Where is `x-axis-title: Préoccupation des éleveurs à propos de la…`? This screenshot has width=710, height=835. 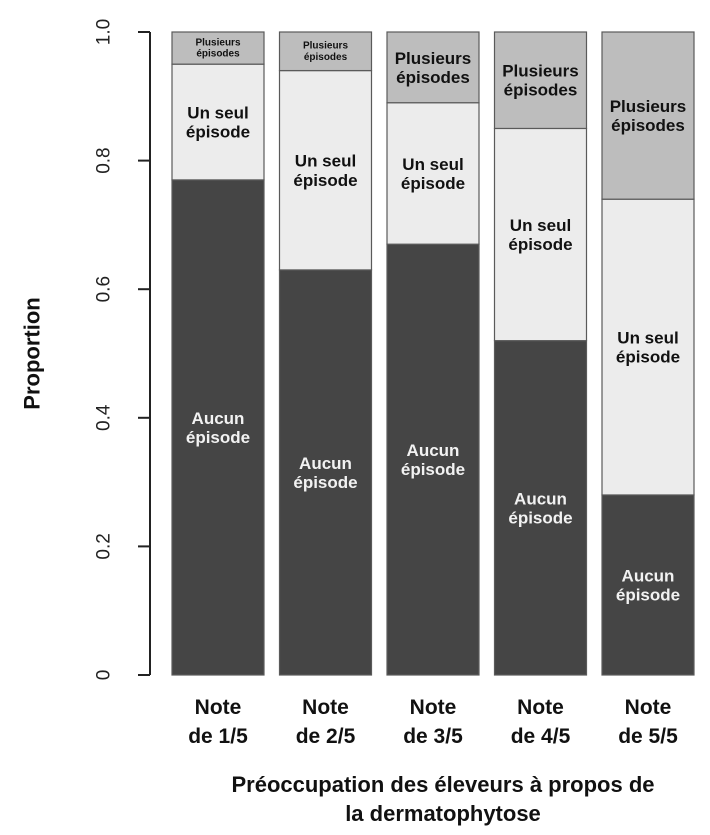
x-axis-title: Préoccupation des éleveurs à propos de la… is located at coordinates (442, 799).